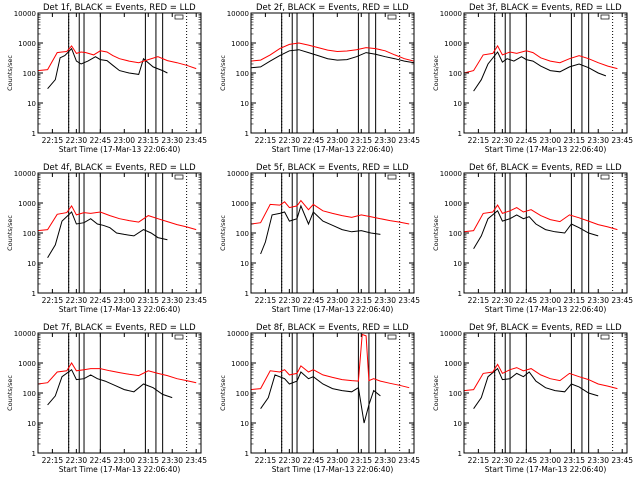 This screenshot has width=640, height=480. What do you see at coordinates (332, 8) in the screenshot?
I see `chart-title: Det 2f, BLACK = Events, RED = LLD` at bounding box center [332, 8].